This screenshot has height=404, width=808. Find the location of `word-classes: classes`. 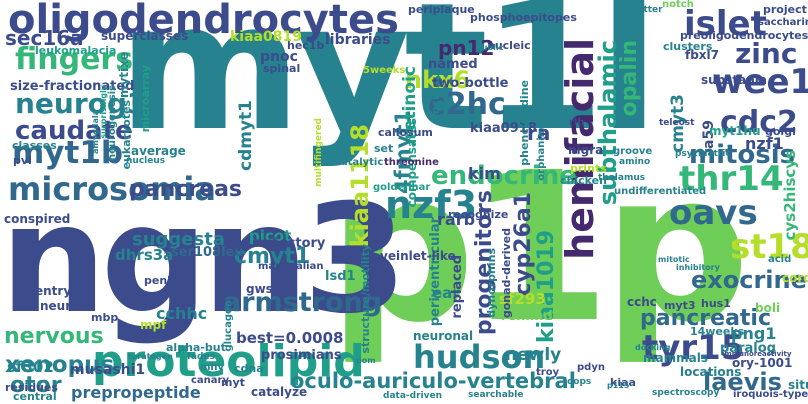

word-classes: classes is located at coordinates (34, 145).